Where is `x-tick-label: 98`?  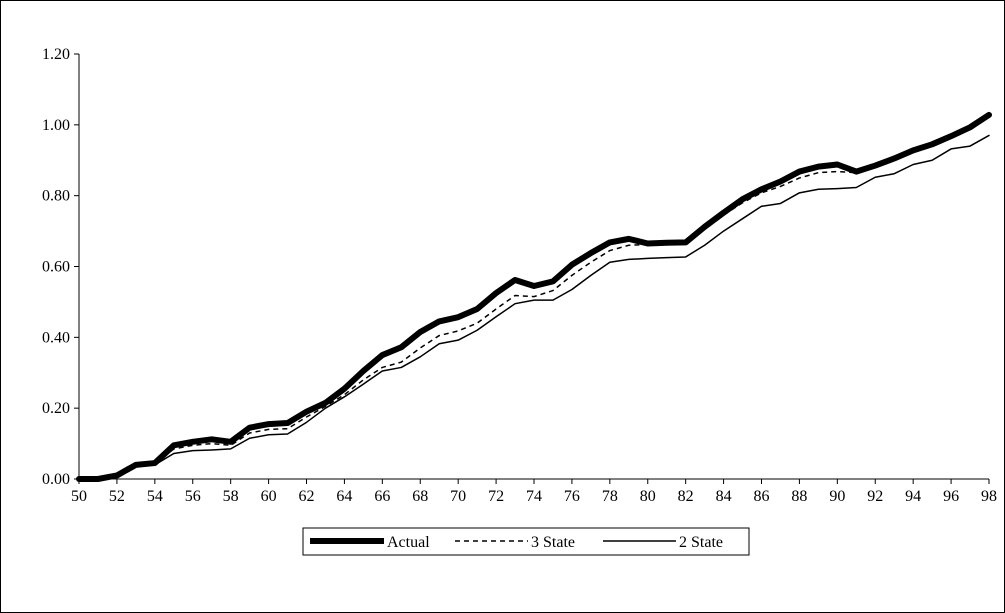
x-tick-label: 98 is located at coordinates (989, 496).